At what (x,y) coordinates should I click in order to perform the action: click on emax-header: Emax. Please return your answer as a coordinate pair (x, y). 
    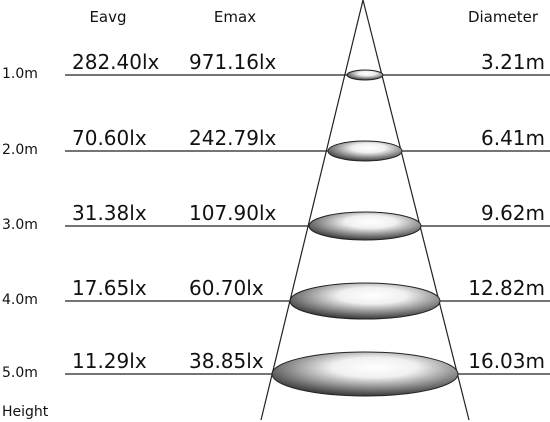
    Looking at the image, I should click on (235, 17).